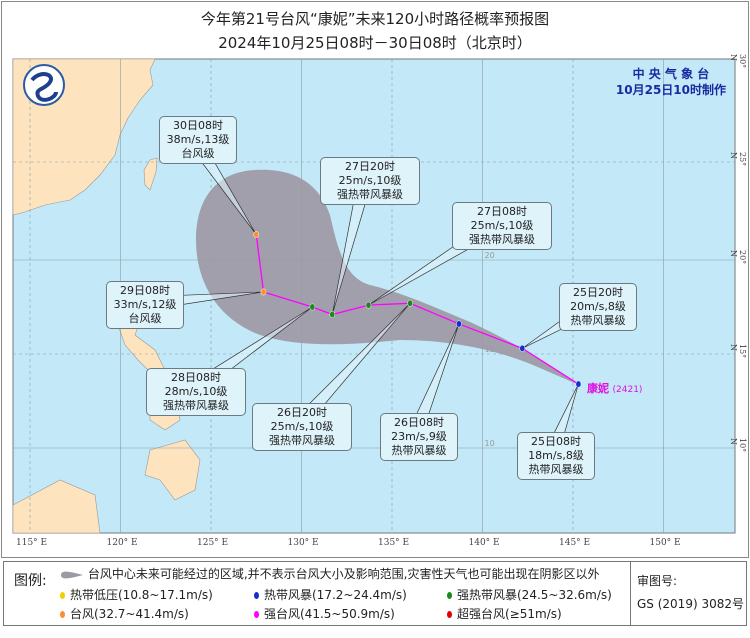 The height and width of the screenshot is (638, 750). What do you see at coordinates (150, 174) in the screenshot?
I see `taiwan` at bounding box center [150, 174].